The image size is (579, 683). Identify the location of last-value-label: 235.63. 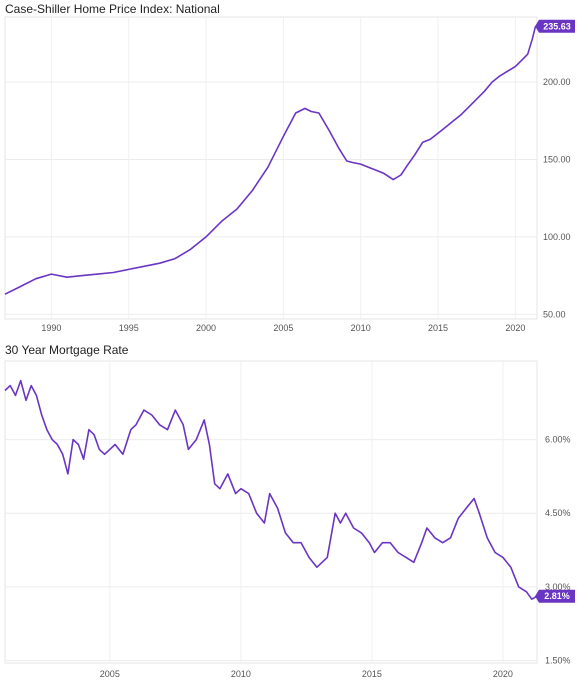
(557, 26).